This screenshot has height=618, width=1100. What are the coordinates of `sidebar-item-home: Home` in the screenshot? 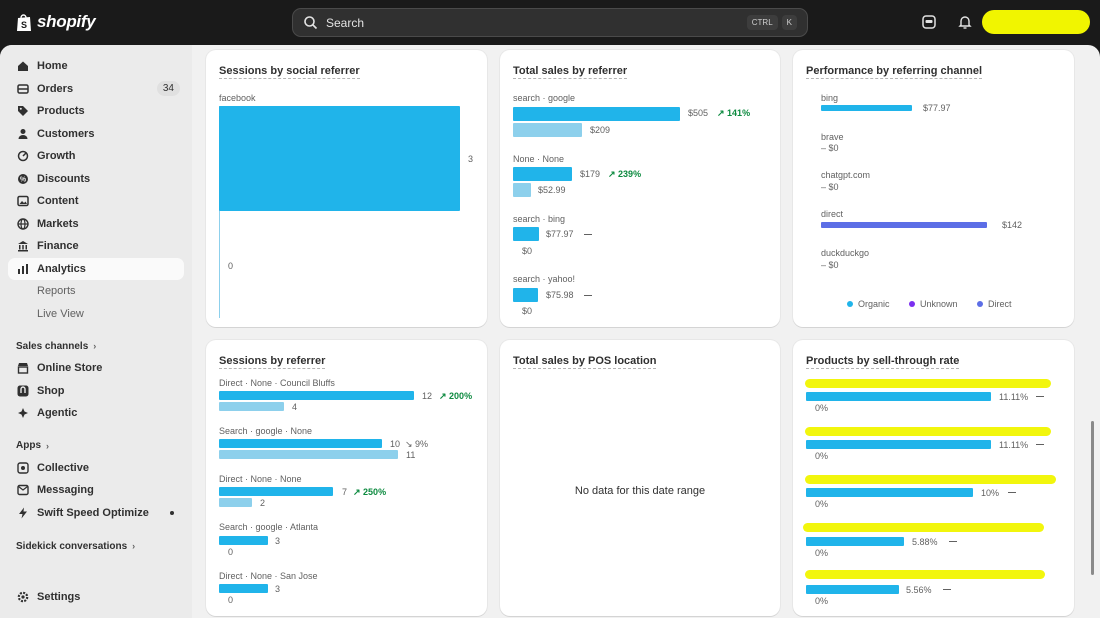 It's located at (96, 66).